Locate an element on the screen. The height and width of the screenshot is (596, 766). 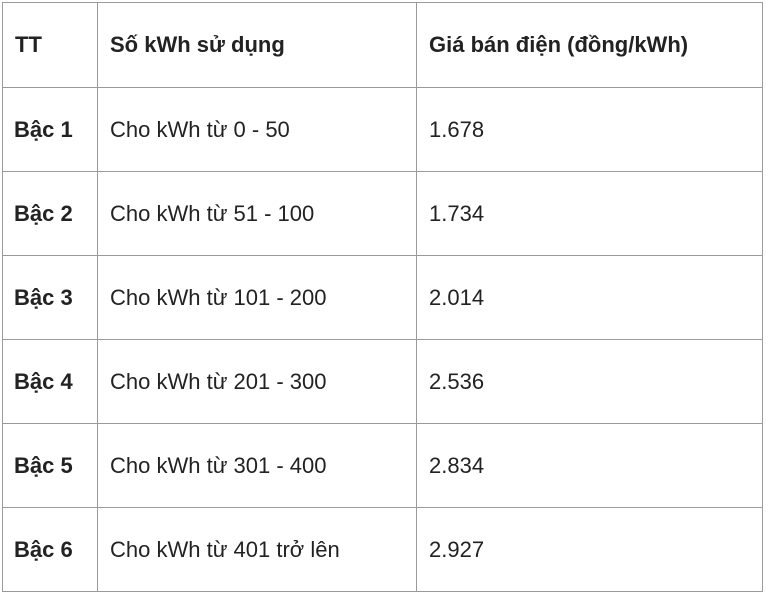
price-cell: 2.536 is located at coordinates (589, 381).